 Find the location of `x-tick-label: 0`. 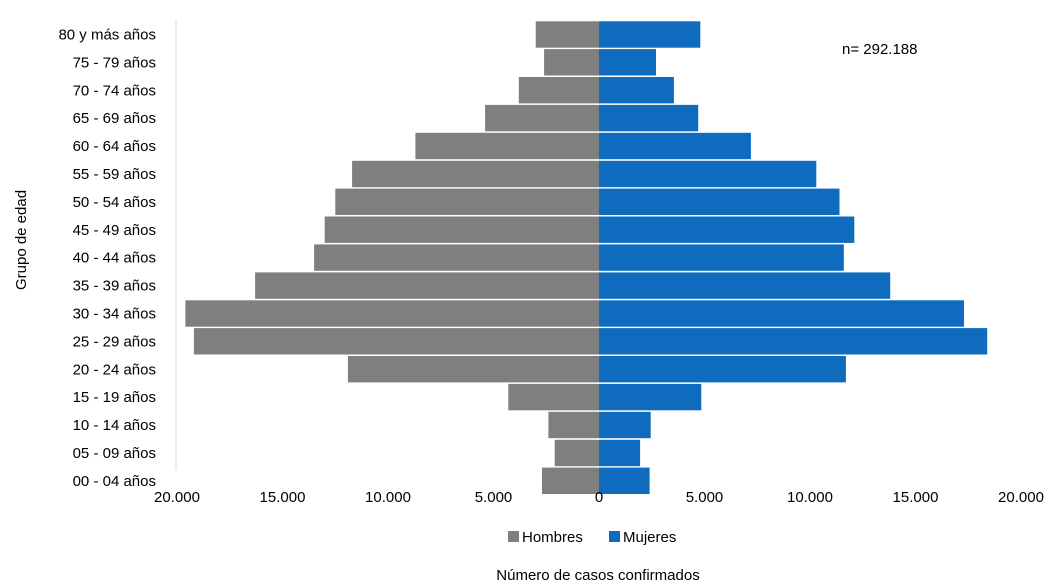

x-tick-label: 0 is located at coordinates (599, 497).